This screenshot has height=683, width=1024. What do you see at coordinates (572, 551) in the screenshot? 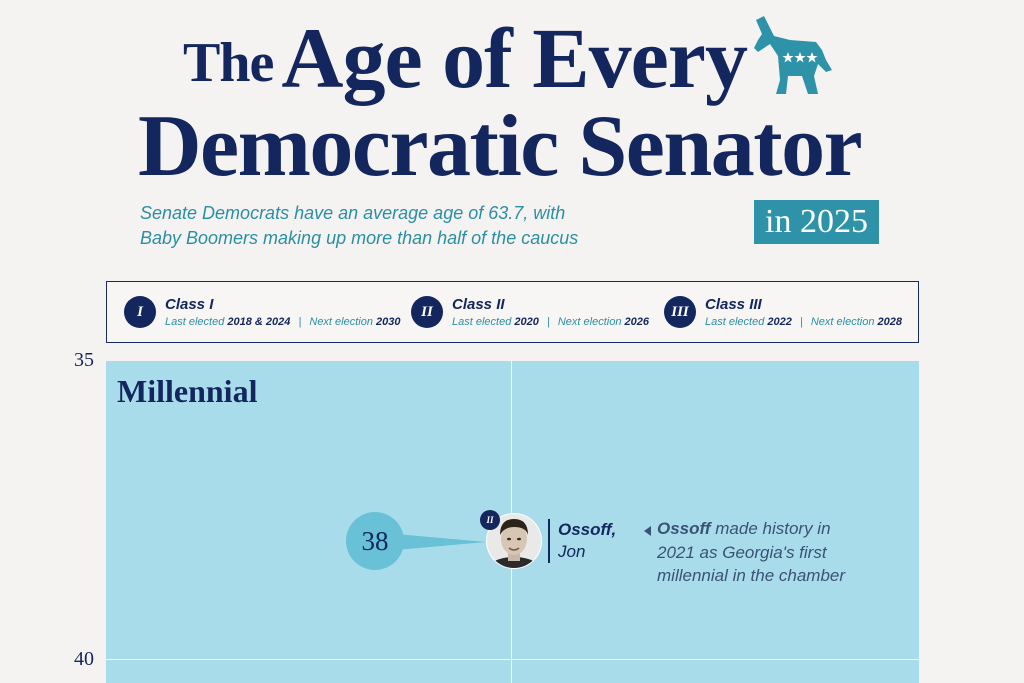
I see `senator-first-name: Jon` at bounding box center [572, 551].